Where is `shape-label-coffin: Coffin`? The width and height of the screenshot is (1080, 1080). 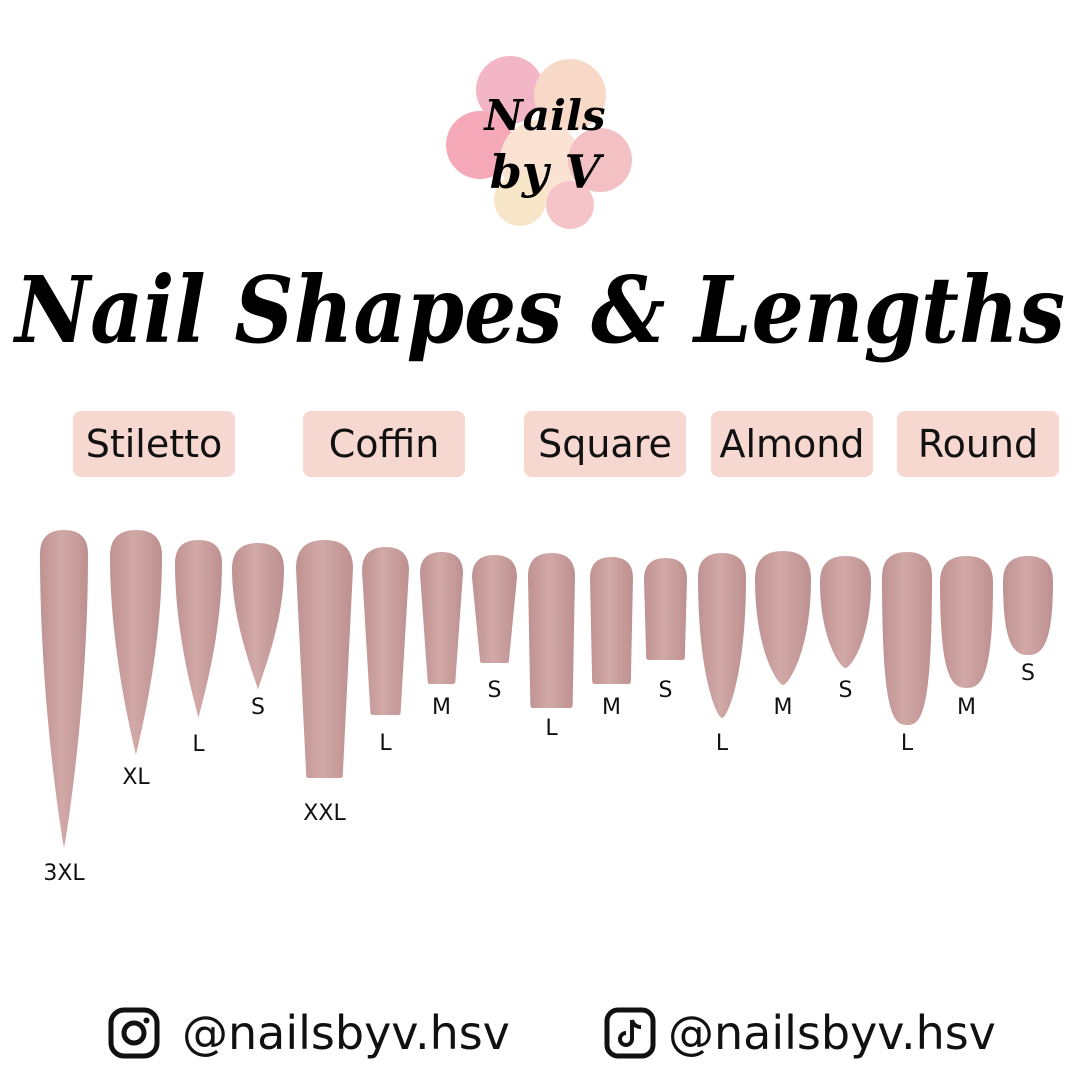 shape-label-coffin: Coffin is located at coordinates (384, 444).